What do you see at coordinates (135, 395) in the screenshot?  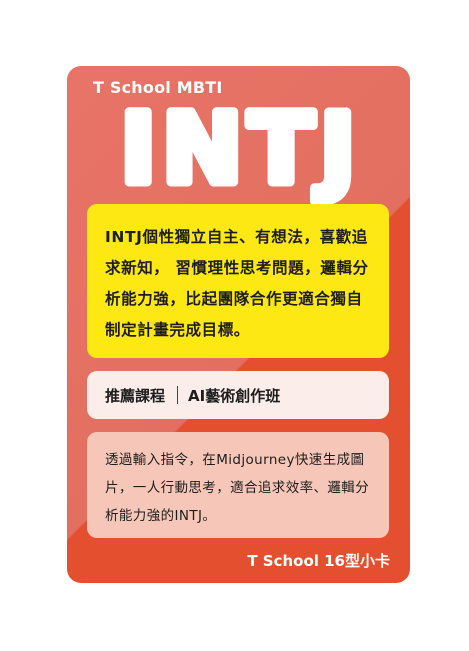 I see `course-label: 推薦課程` at bounding box center [135, 395].